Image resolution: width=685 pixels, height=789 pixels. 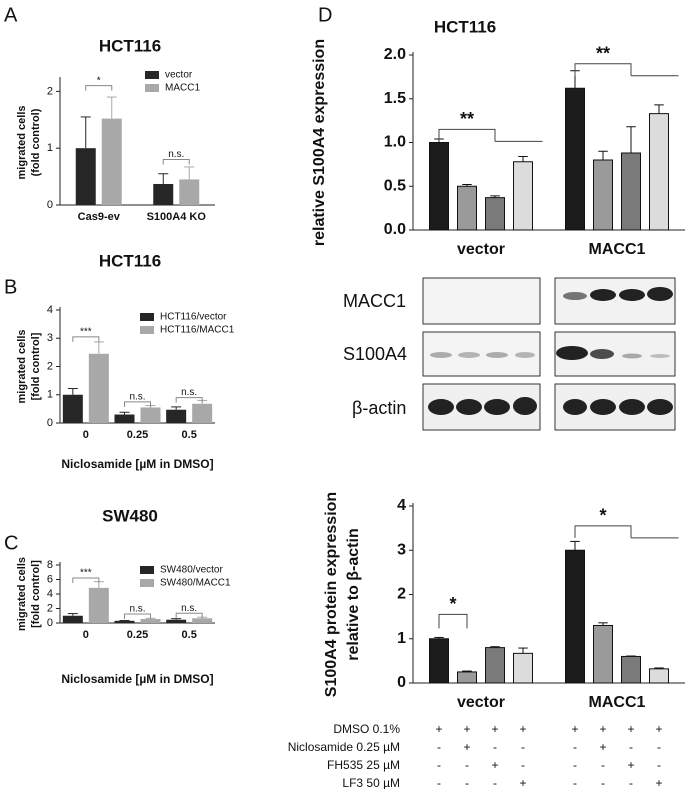 What do you see at coordinates (617, 702) in the screenshot?
I see `x-tick-label: MACC1` at bounding box center [617, 702].